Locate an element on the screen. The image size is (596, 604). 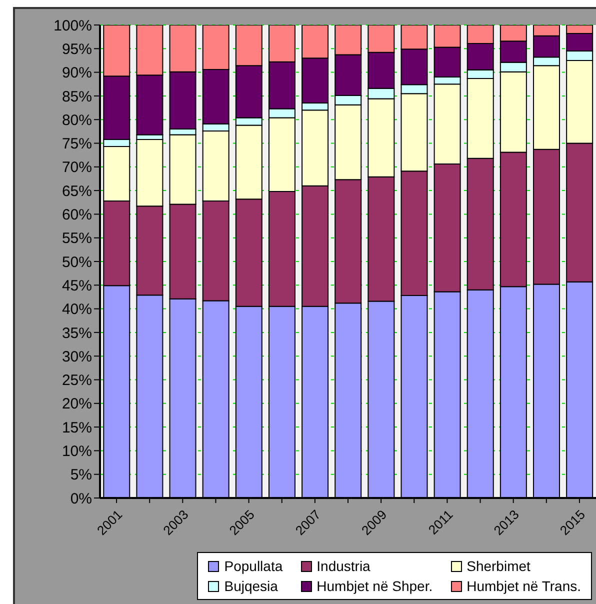
legend-label: Bujqesia is located at coordinates (251, 586).